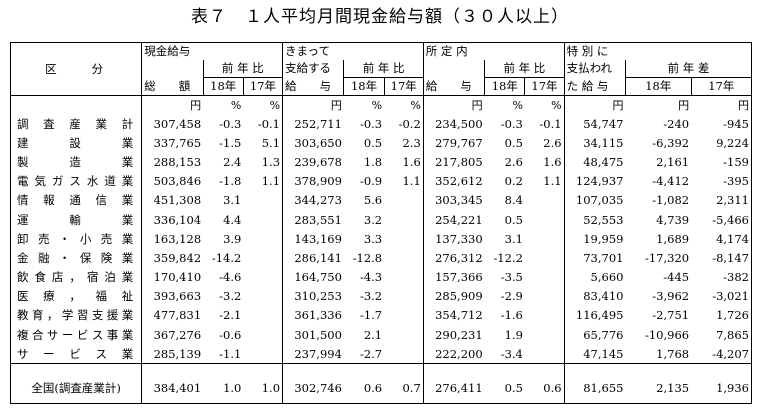 The width and height of the screenshot is (760, 412). Describe the element at coordinates (453, 239) in the screenshot. I see `value-cell: 137,330` at that location.